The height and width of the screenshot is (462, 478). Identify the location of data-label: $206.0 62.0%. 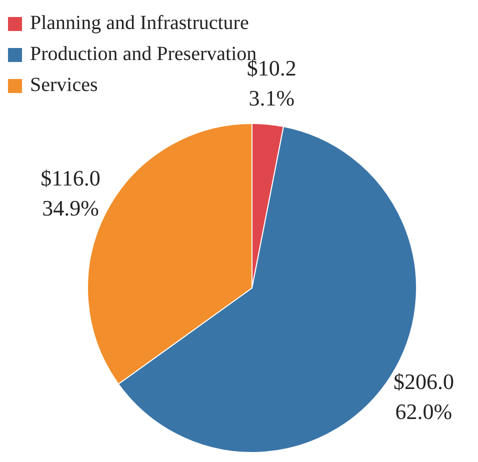
(423, 396).